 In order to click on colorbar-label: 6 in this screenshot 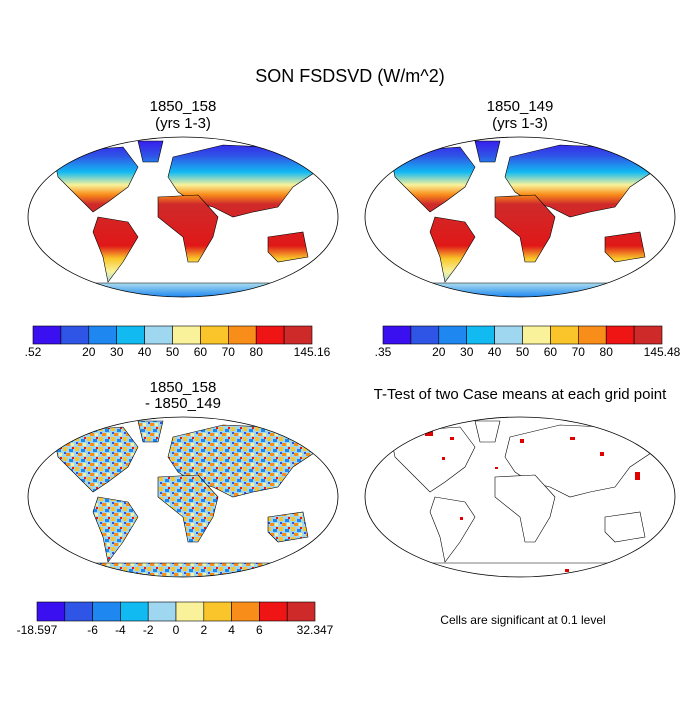, I will do `click(259, 630)`.